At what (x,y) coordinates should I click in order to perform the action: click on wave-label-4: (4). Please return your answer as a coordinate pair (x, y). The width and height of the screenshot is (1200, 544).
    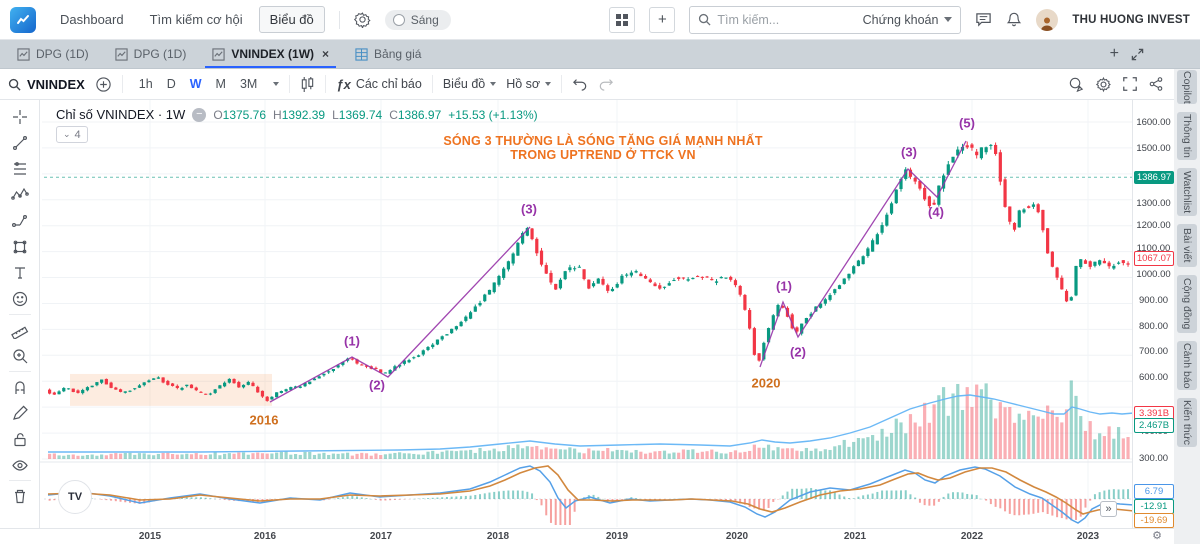
    Looking at the image, I should click on (936, 212).